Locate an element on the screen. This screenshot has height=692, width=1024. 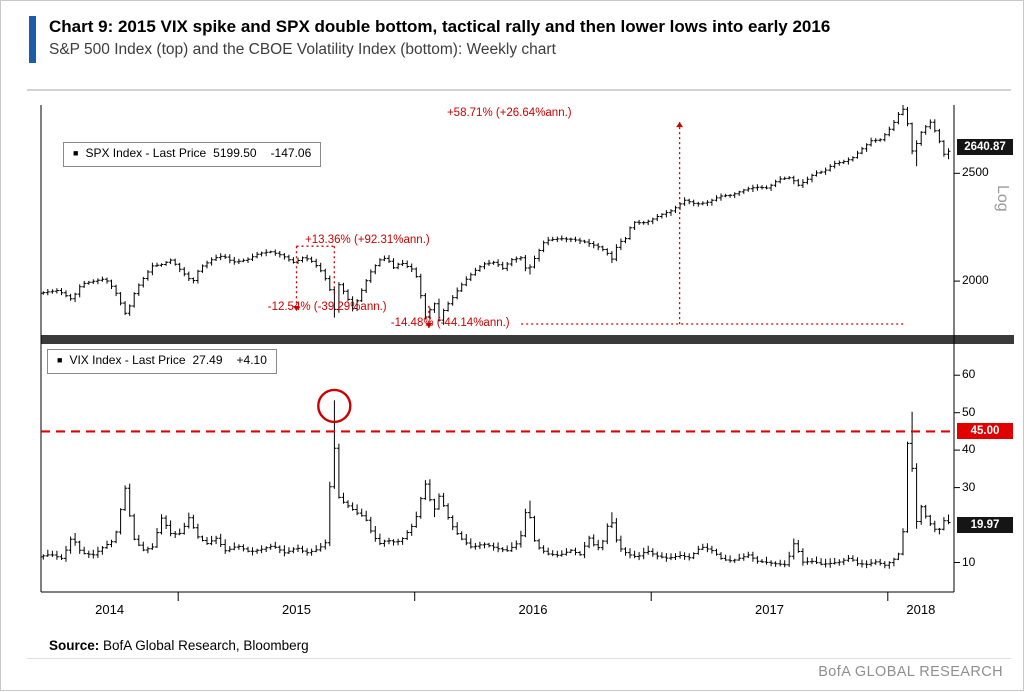
vix-legend-label: VIX Index - Last Price is located at coordinates (127, 360).